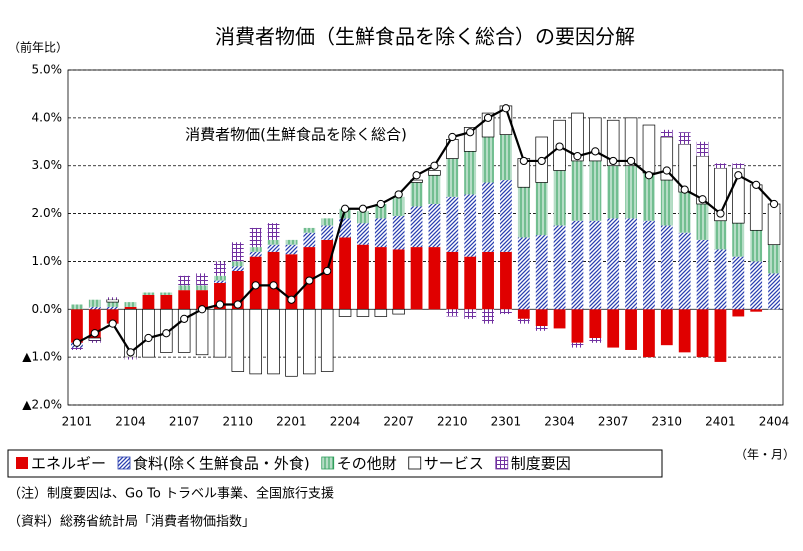 This screenshot has width=803, height=551. What do you see at coordinates (47, 261) in the screenshot?
I see `y-tick-label: 1.0%` at bounding box center [47, 261].